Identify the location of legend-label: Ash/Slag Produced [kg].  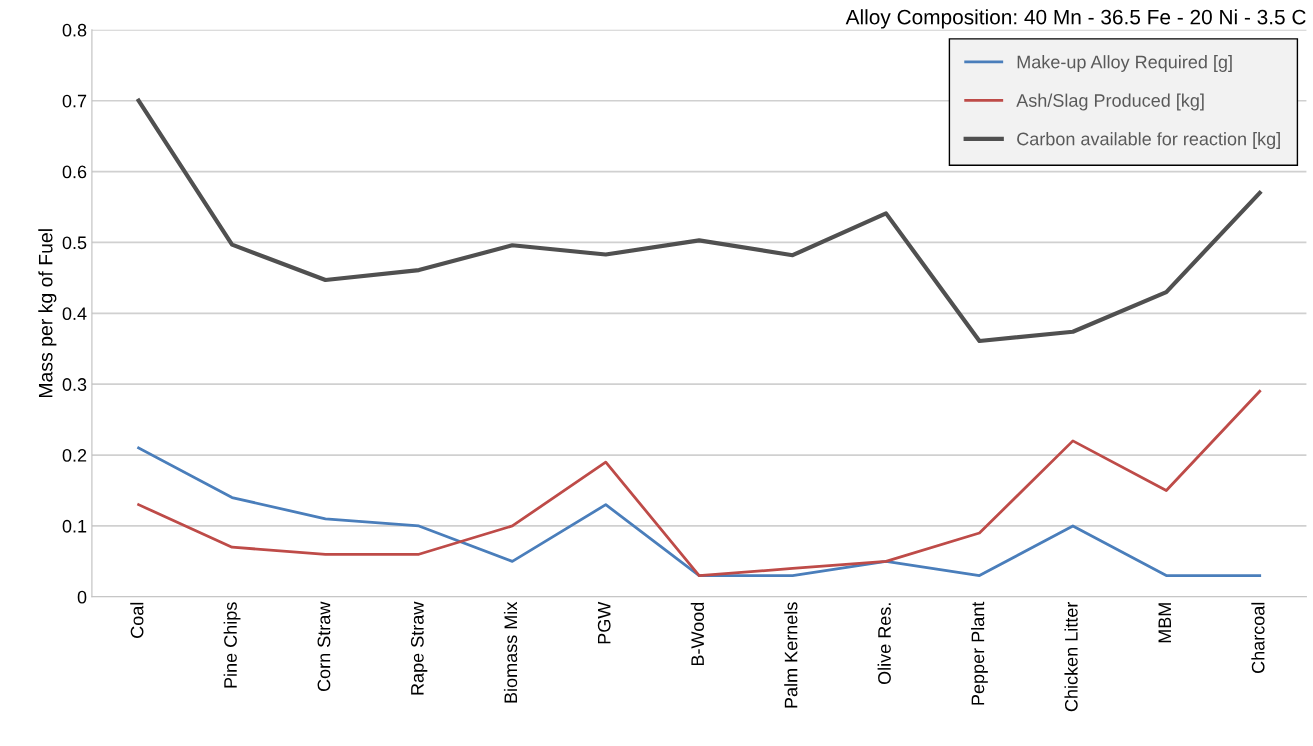
(1110, 102).